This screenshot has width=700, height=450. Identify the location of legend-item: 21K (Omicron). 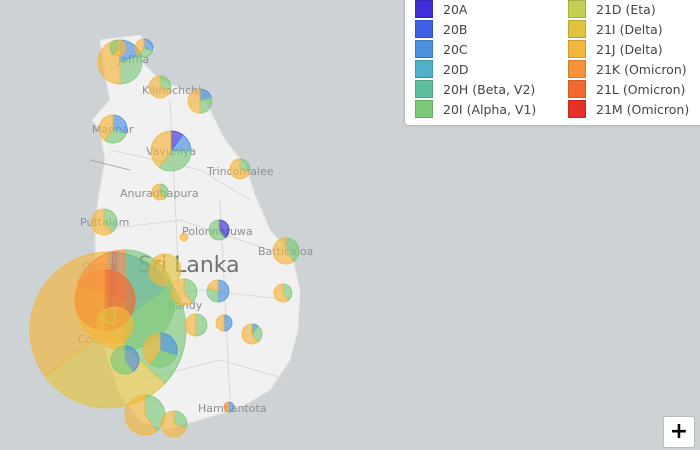
(627, 69).